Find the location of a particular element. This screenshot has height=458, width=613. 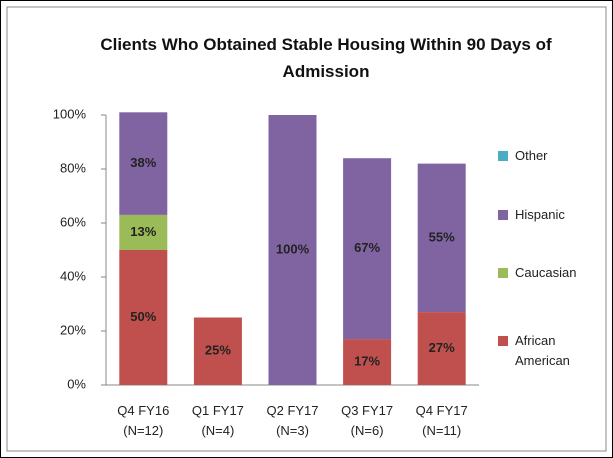

legend-label: Other is located at coordinates (531, 155).